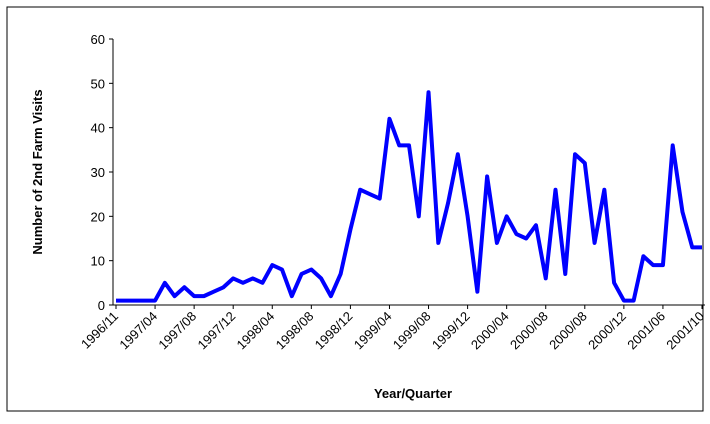 This screenshot has height=424, width=710. What do you see at coordinates (98, 216) in the screenshot?
I see `y-tick-label: 20` at bounding box center [98, 216].